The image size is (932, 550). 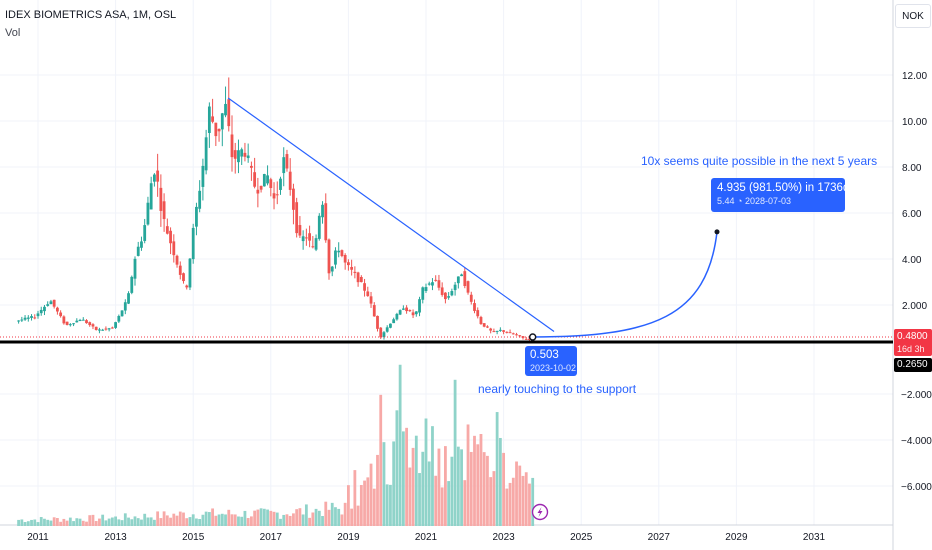 What do you see at coordinates (551, 361) in the screenshot?
I see `support-measure-box: 0.503 2023-10-02` at bounding box center [551, 361].